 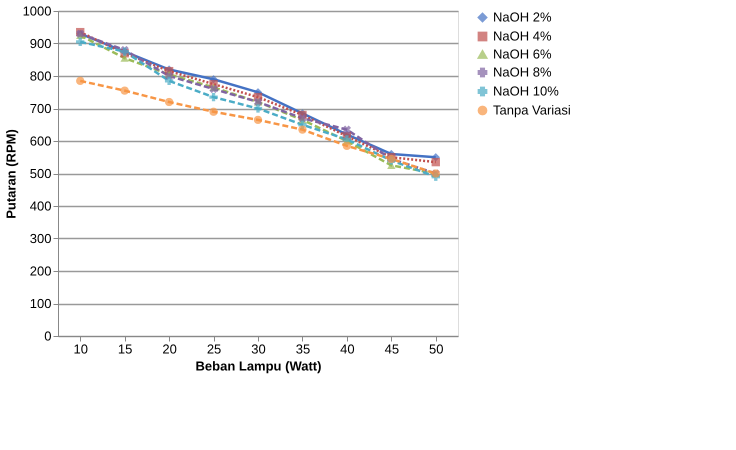 I want to click on x-tick-label: 20, so click(x=169, y=349).